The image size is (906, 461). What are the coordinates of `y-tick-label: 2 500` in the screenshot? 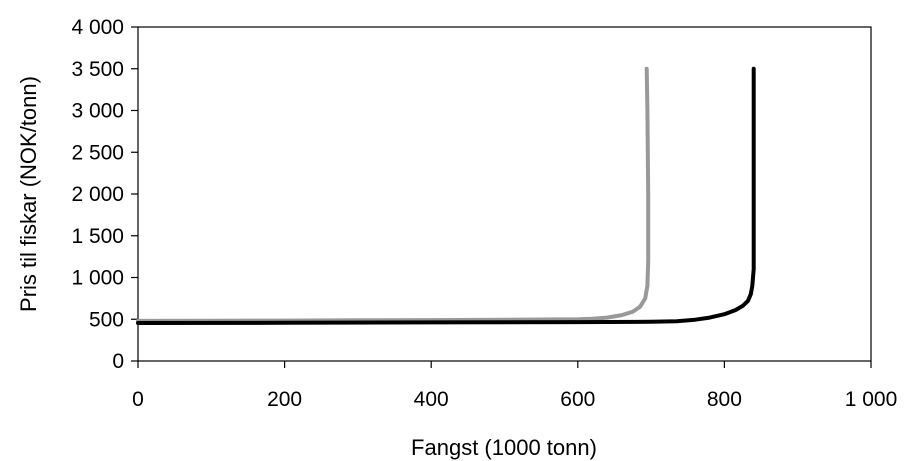 It's located at (97, 152).